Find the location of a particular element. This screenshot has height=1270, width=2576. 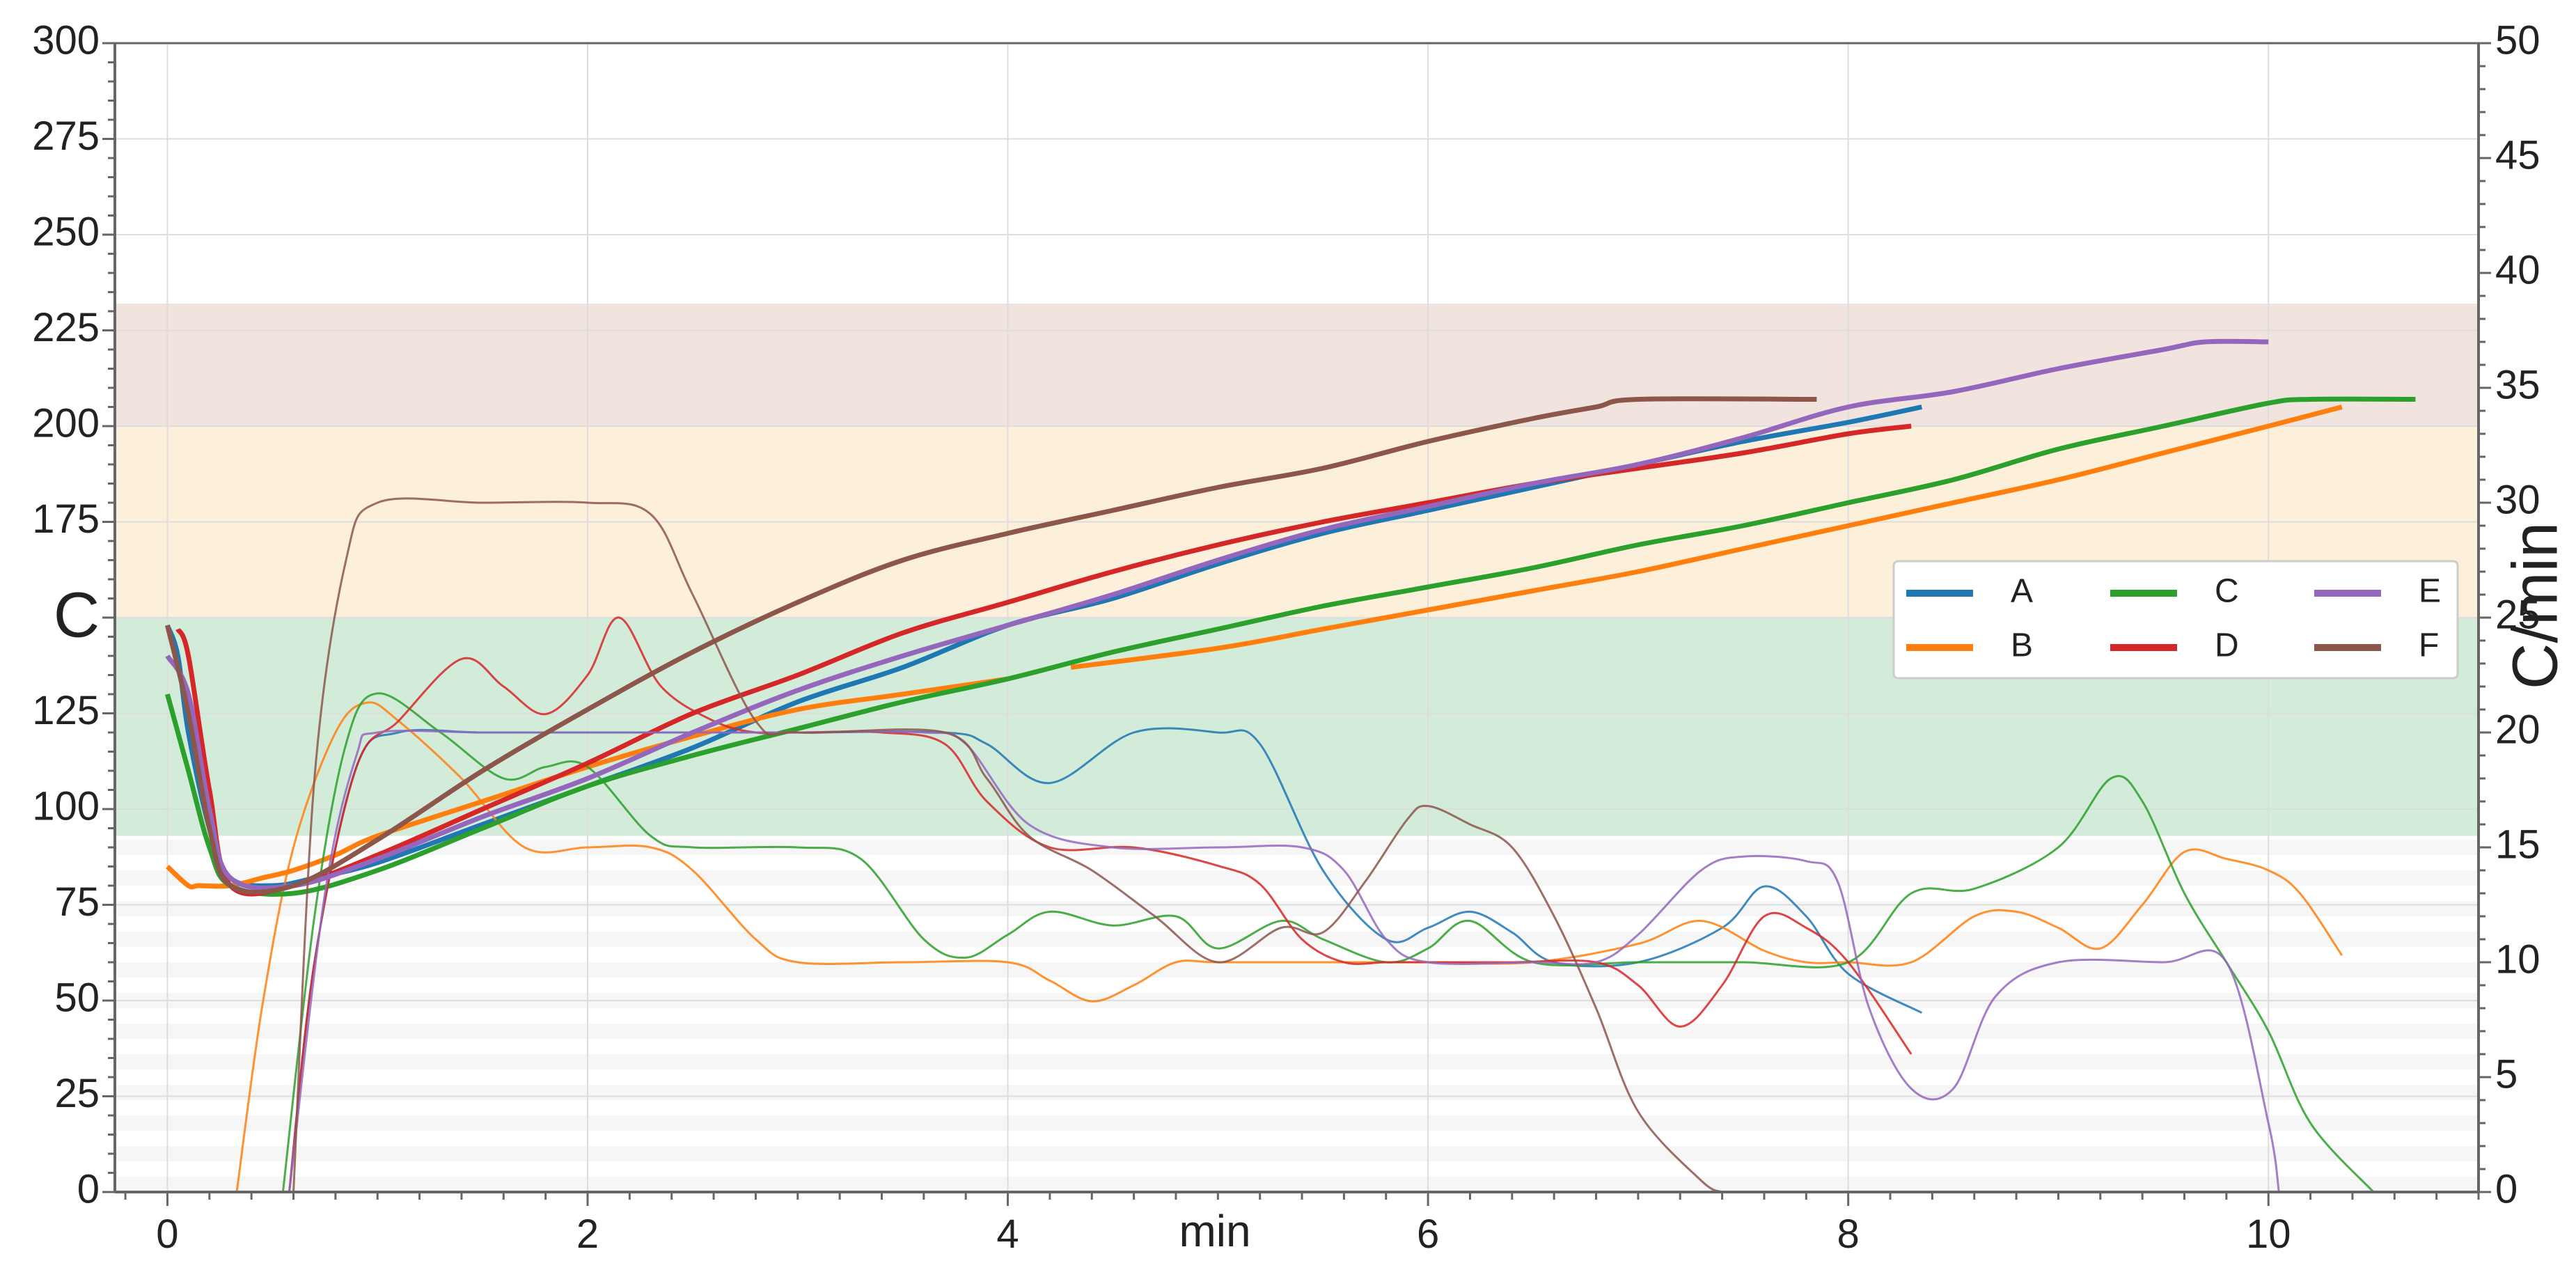

y-tick-label: 200 is located at coordinates (66, 423).